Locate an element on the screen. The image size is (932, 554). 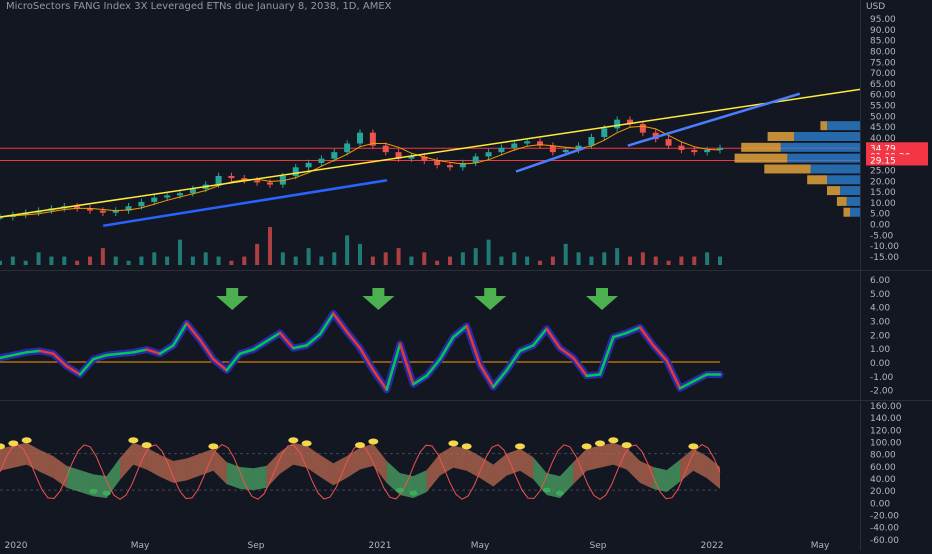
momentum-tick-label: 0.00 is located at coordinates (880, 504).